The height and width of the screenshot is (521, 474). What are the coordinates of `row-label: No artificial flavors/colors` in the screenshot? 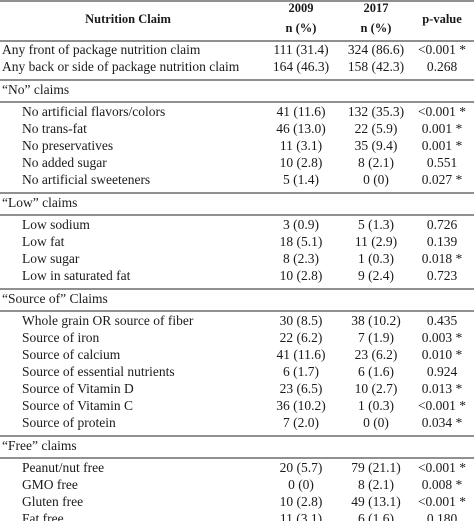 It's located at (93, 111).